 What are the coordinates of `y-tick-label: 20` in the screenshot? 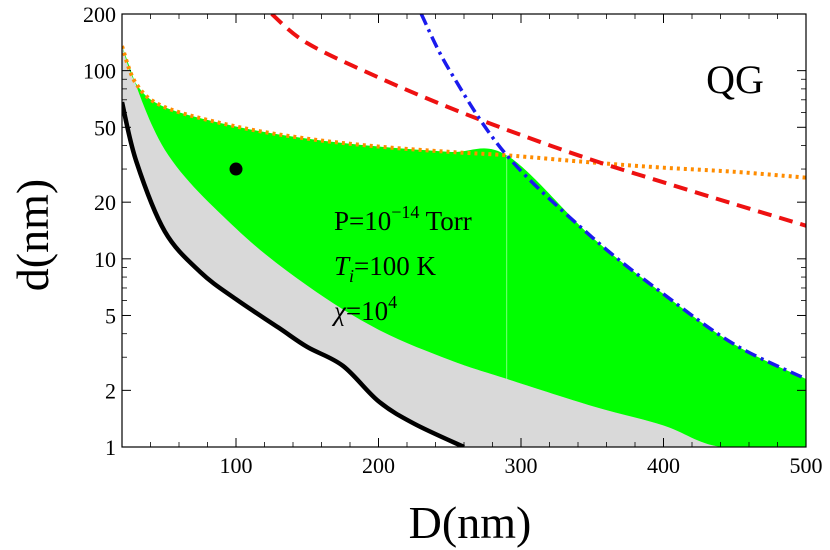 It's located at (105, 202).